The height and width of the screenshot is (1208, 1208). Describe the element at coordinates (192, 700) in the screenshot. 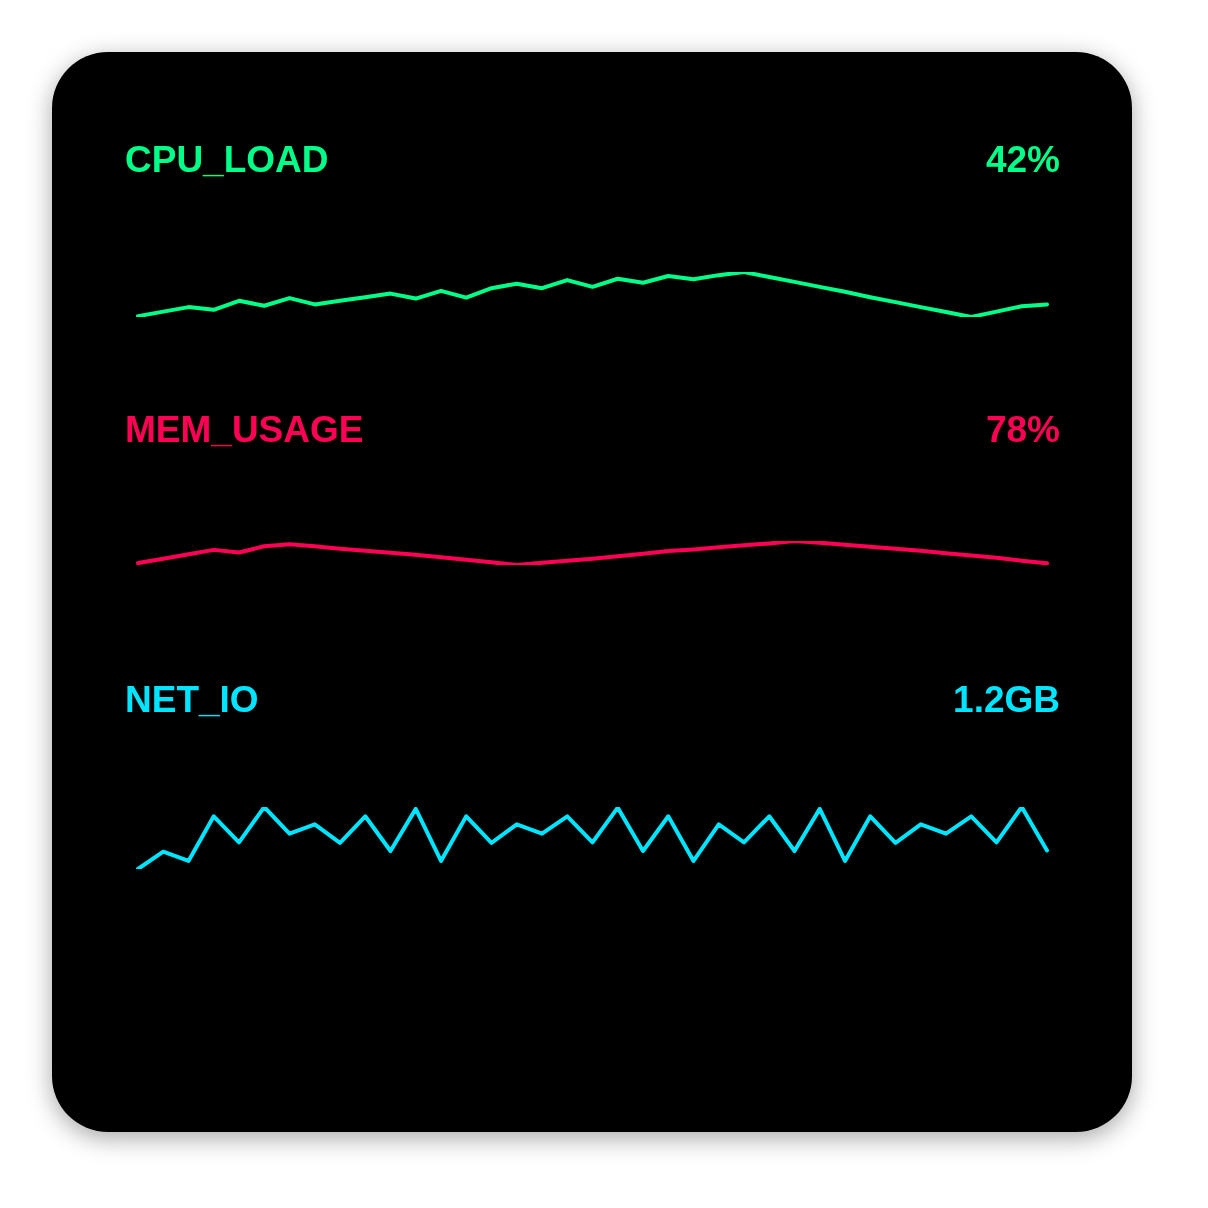

I see `chart-title: NET_IO` at that location.